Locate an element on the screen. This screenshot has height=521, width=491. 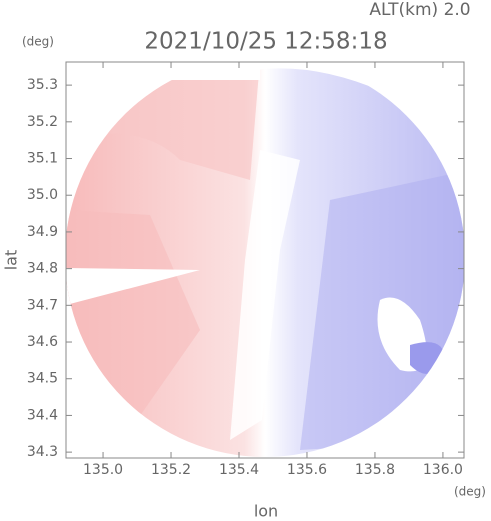
x-tick-label: 135.4 is located at coordinates (239, 470).